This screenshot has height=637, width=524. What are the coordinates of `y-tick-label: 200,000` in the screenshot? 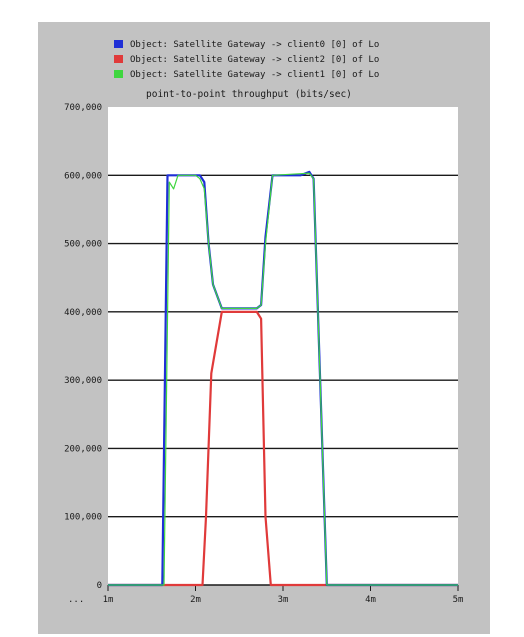 It's located at (83, 449).